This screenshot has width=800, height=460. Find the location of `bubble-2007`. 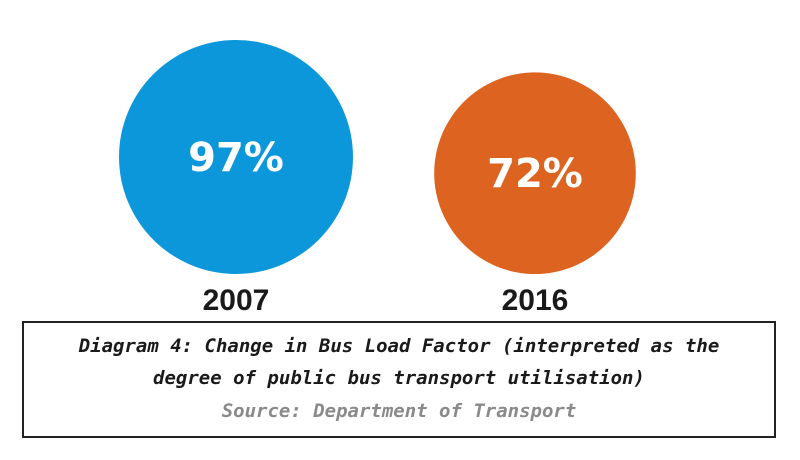

bubble-2007 is located at coordinates (236, 157).